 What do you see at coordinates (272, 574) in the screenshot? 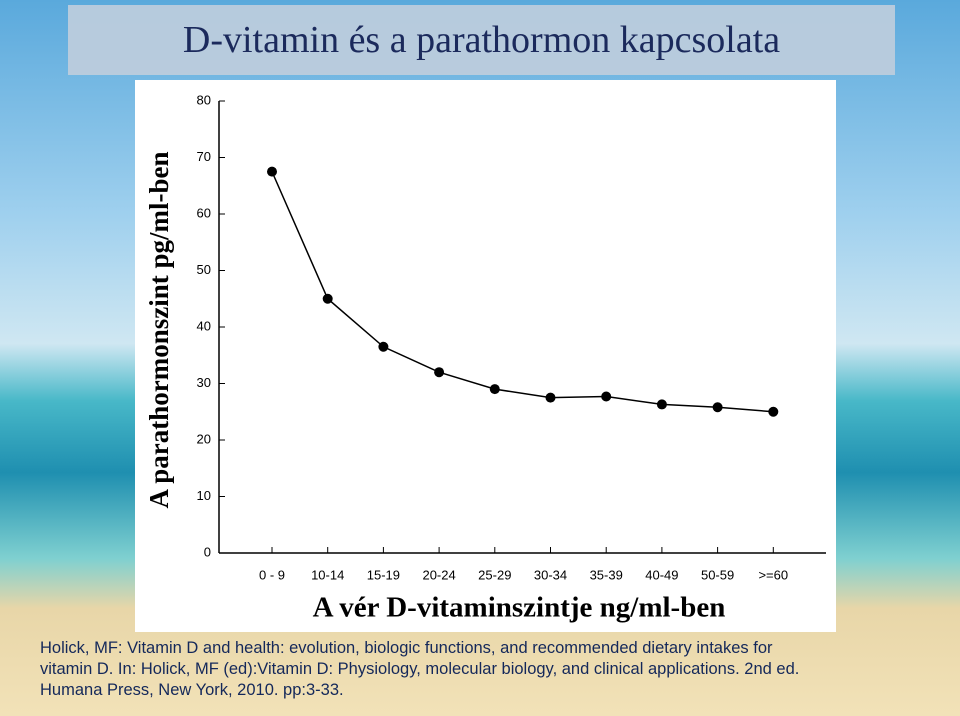
I see `x-tick-label: 0 - 9` at bounding box center [272, 574].